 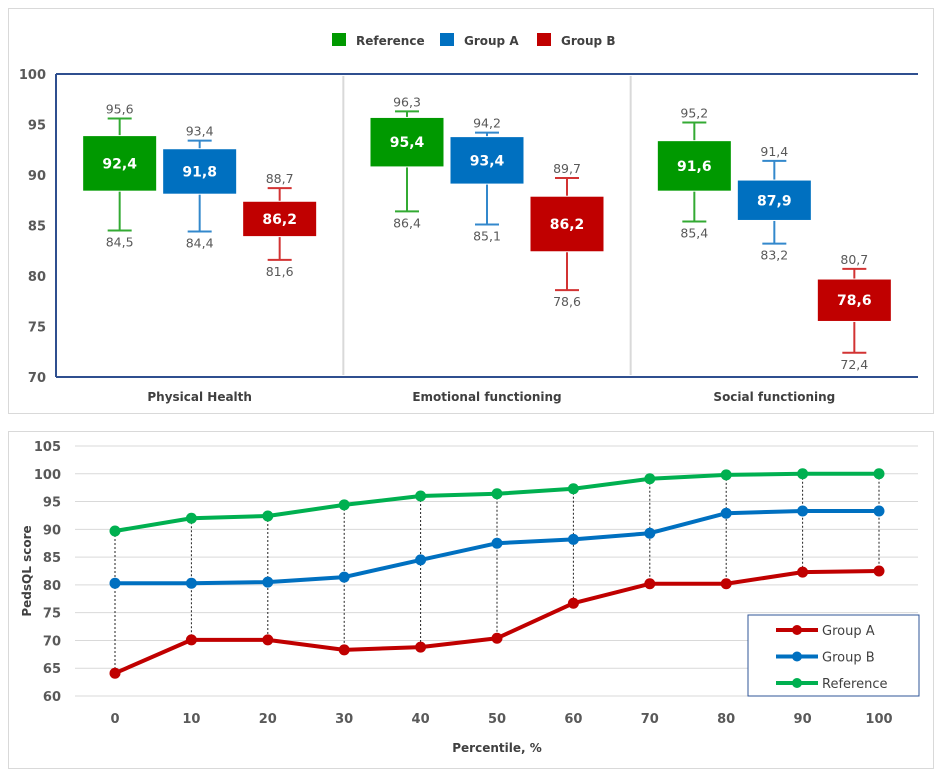 I want to click on max-label: 96,3, so click(x=407, y=101).